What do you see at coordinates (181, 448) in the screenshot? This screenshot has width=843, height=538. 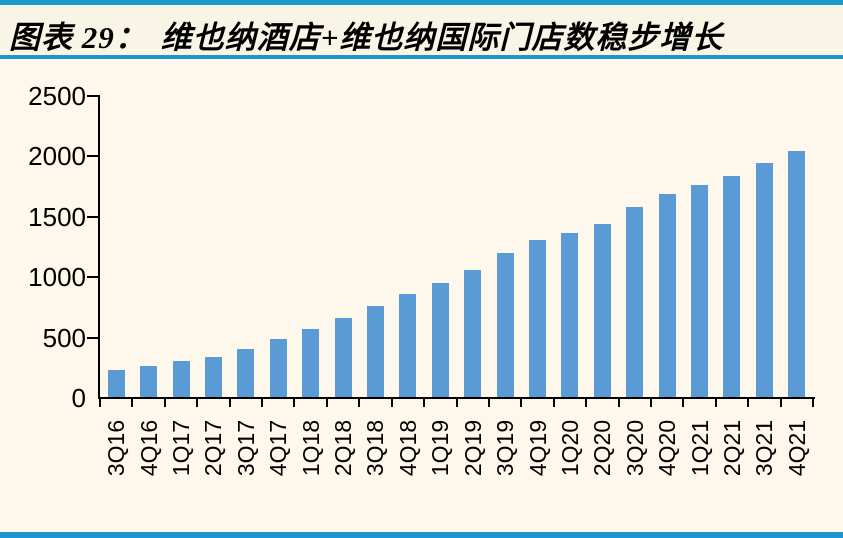 I see `x-axis-label-1Q17: 1Q17` at bounding box center [181, 448].